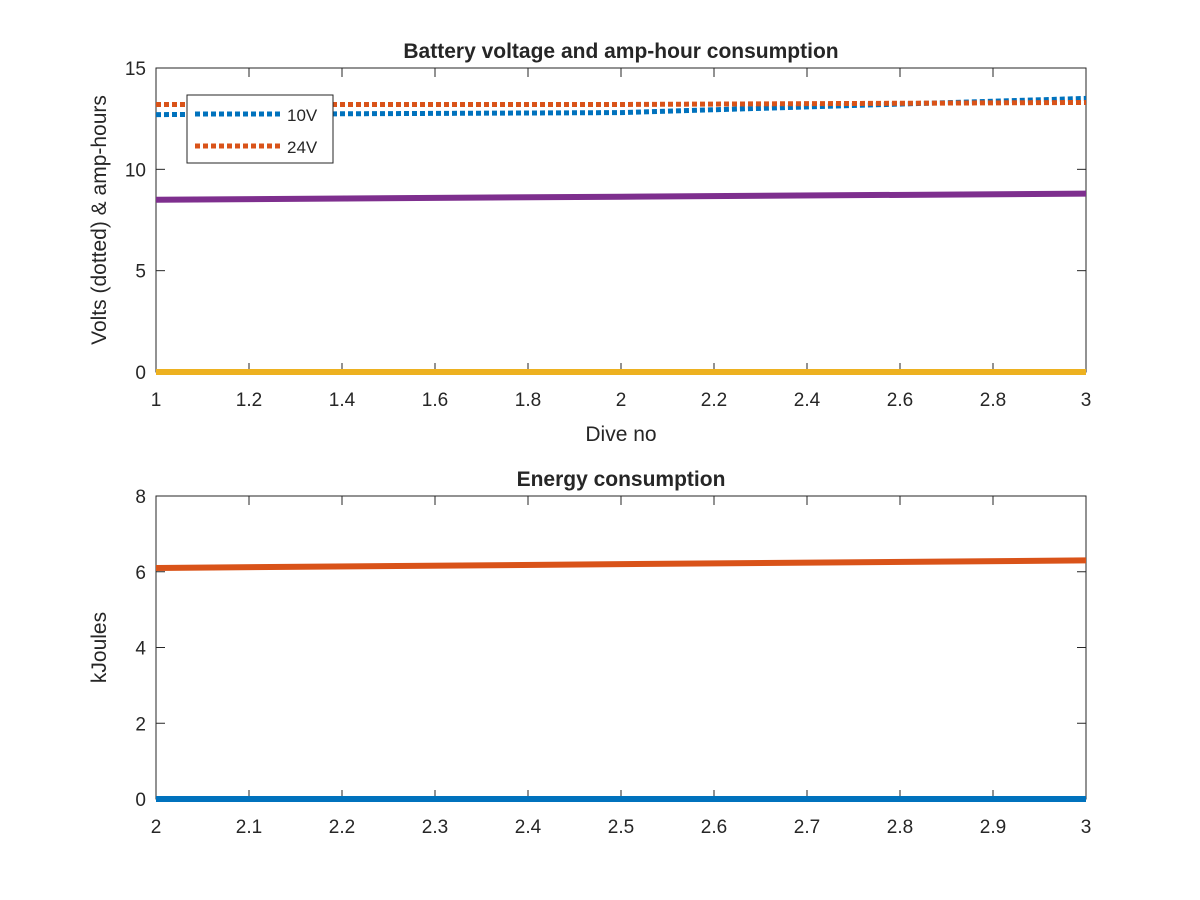 This screenshot has height=900, width=1200. What do you see at coordinates (249, 827) in the screenshot?
I see `bottom-x-tick-label: 2.1` at bounding box center [249, 827].